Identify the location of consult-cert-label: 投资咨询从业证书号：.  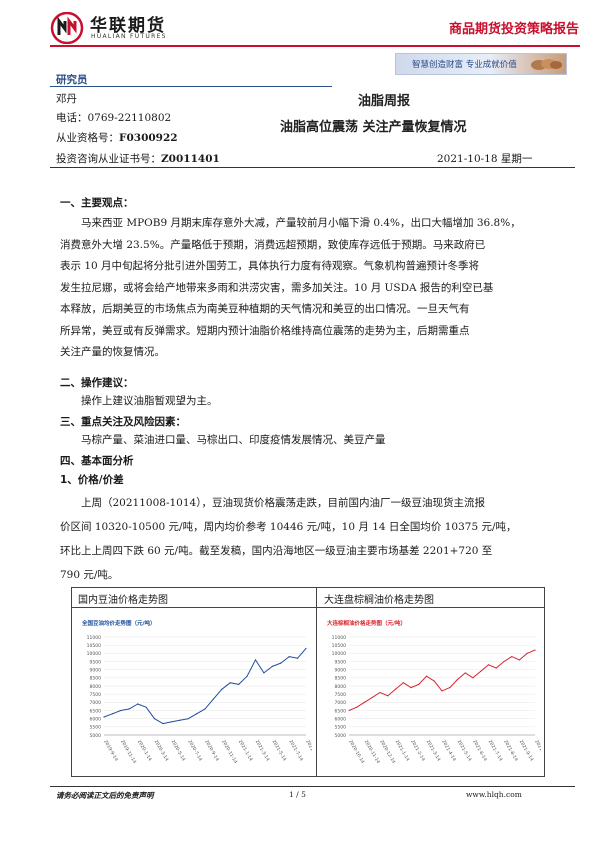
(108, 159).